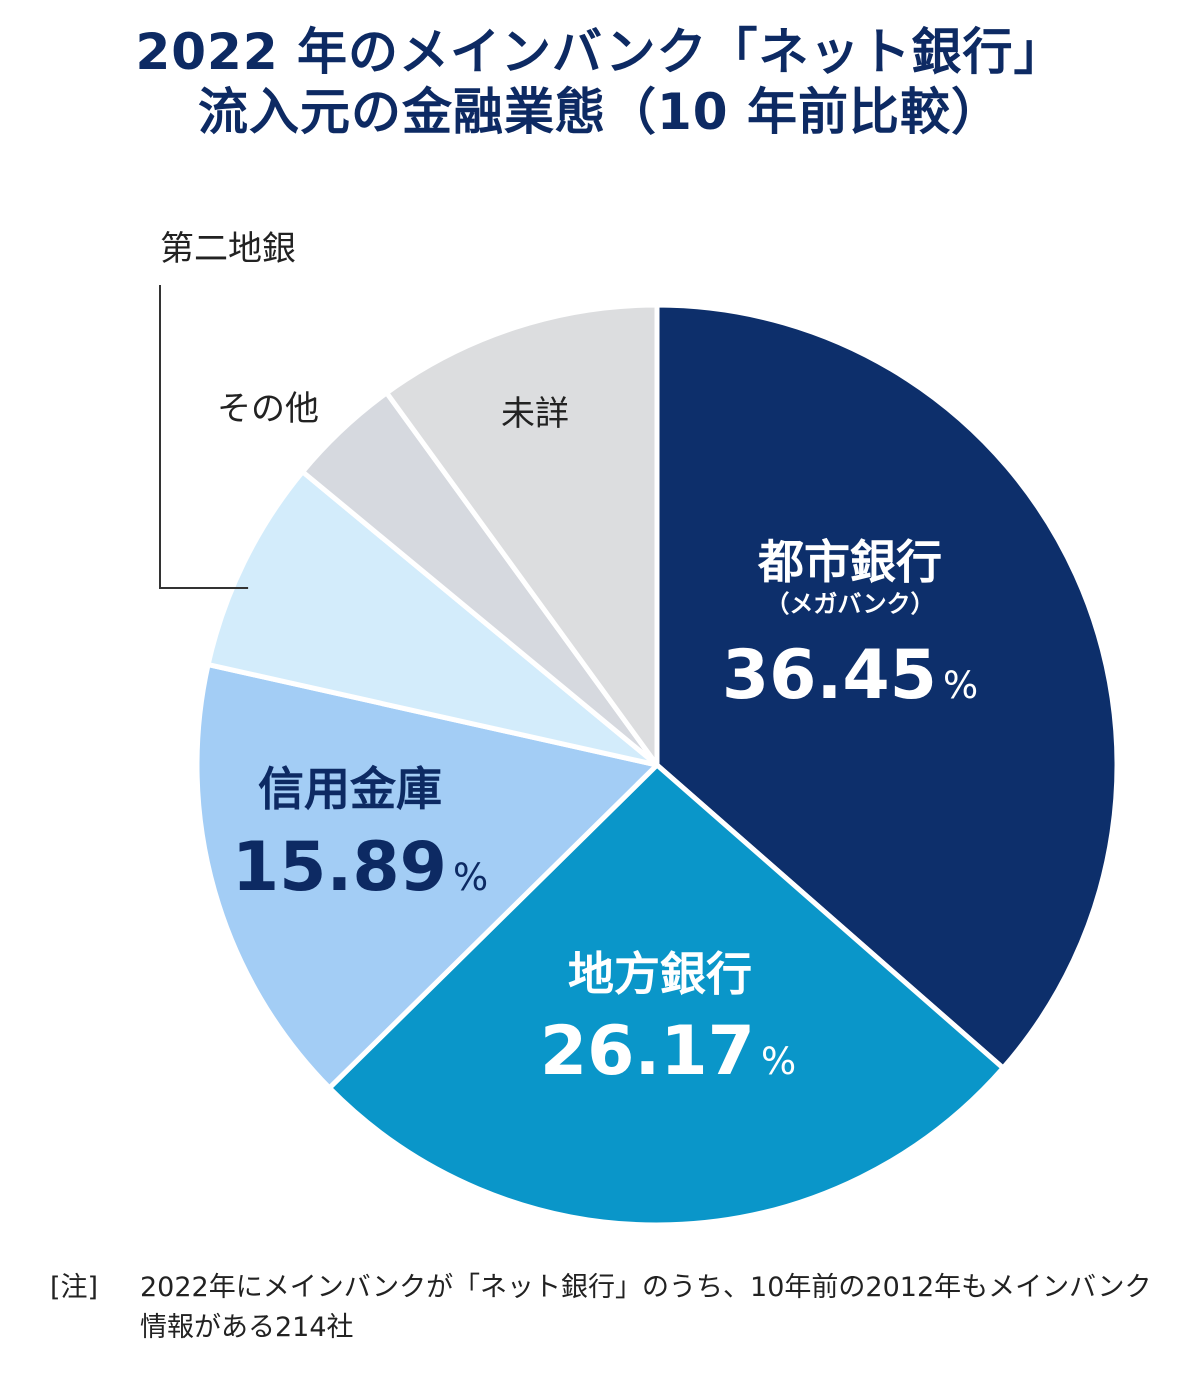 This screenshot has height=1376, width=1200. Describe the element at coordinates (600, 112) in the screenshot. I see `chart-title-line2: 流入元の金融業態（10 年前比較）` at that location.